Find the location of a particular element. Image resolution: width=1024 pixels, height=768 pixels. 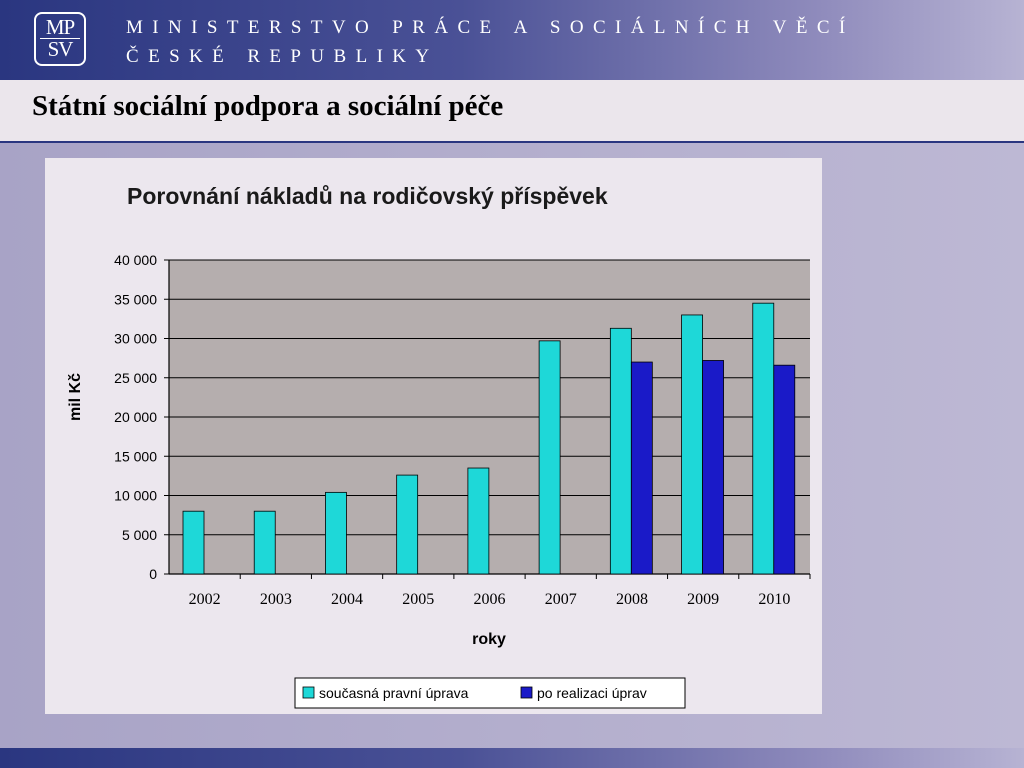

x-tick-label: 2003 is located at coordinates (276, 599).